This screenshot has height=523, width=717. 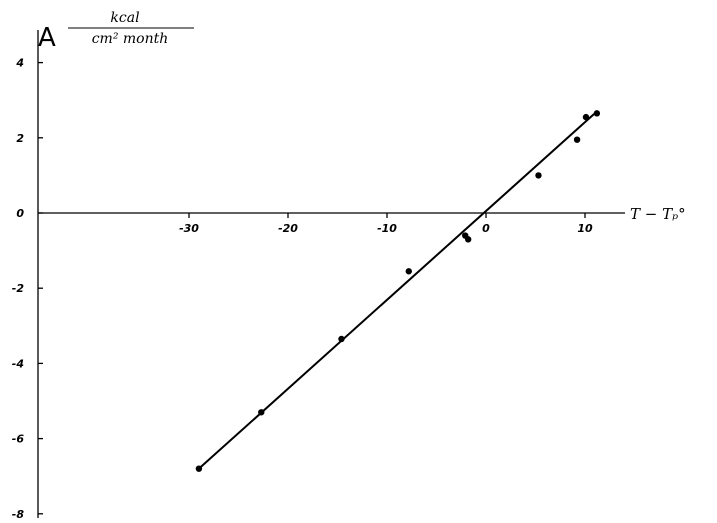 What do you see at coordinates (18, 514) in the screenshot?
I see `y-tick-label: -8` at bounding box center [18, 514].